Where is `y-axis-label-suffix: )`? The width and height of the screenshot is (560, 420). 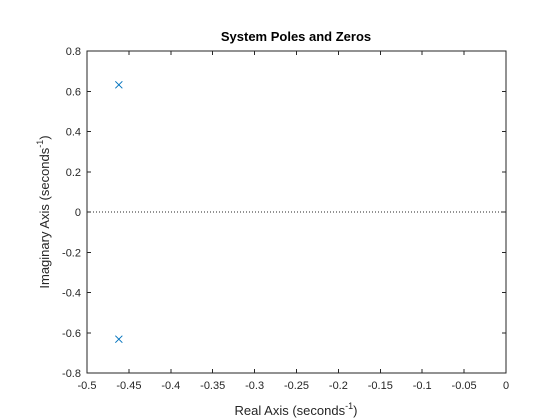 y-axis-label-suffix: ) is located at coordinates (44, 137).